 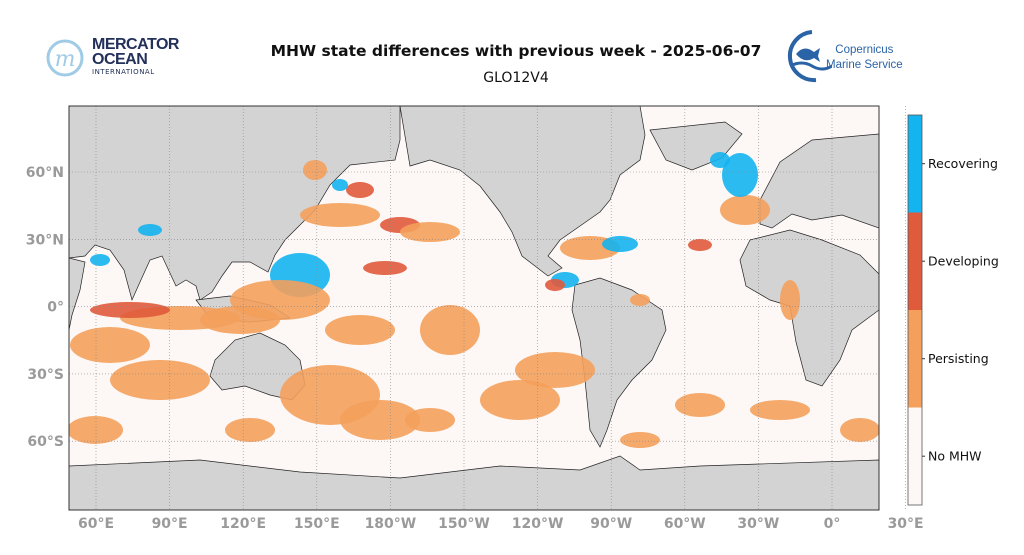 I want to click on lon-tick-label: 120°W, so click(x=538, y=524).